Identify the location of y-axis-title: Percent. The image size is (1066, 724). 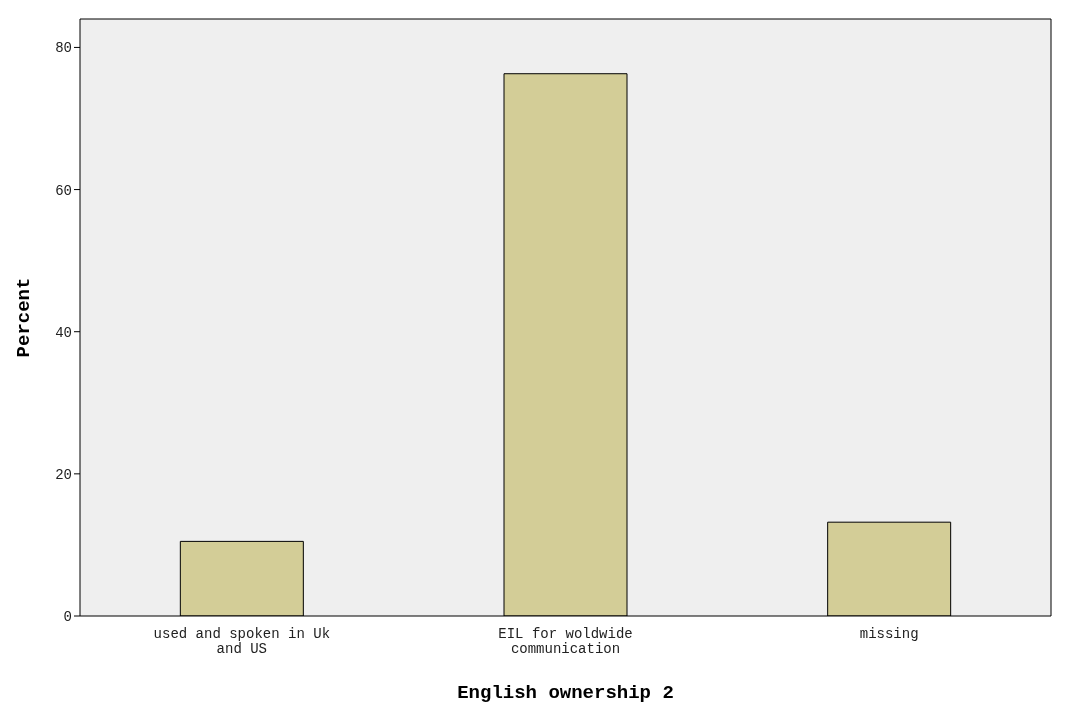
(23, 317).